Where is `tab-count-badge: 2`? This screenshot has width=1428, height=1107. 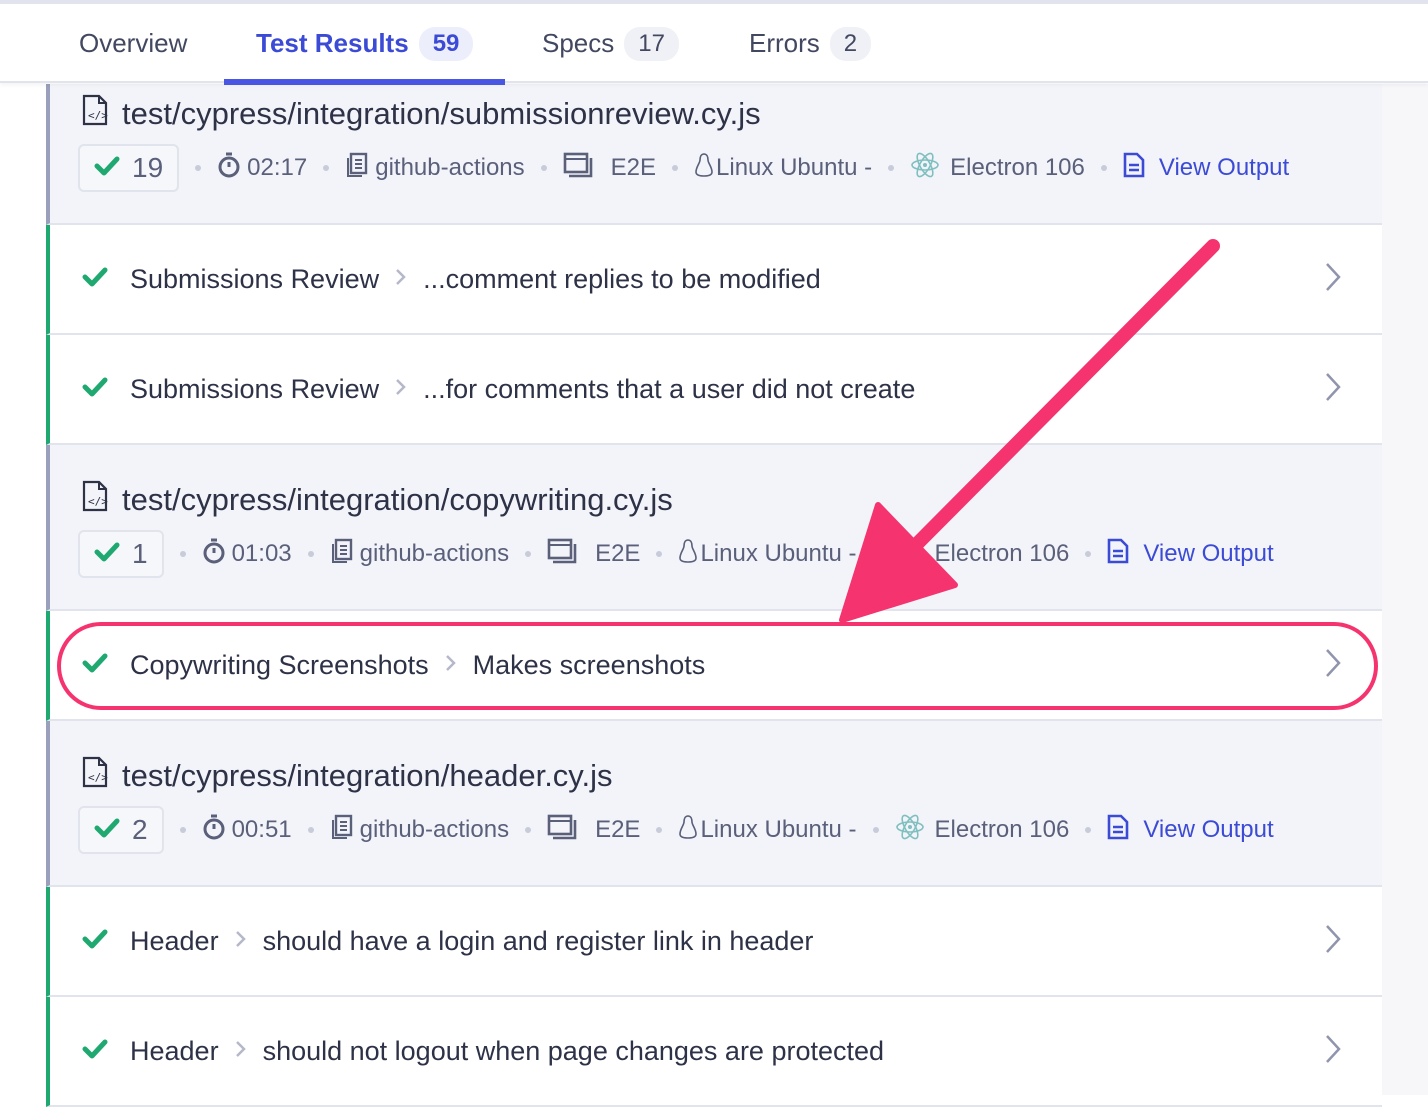
tab-count-badge: 2 is located at coordinates (850, 43).